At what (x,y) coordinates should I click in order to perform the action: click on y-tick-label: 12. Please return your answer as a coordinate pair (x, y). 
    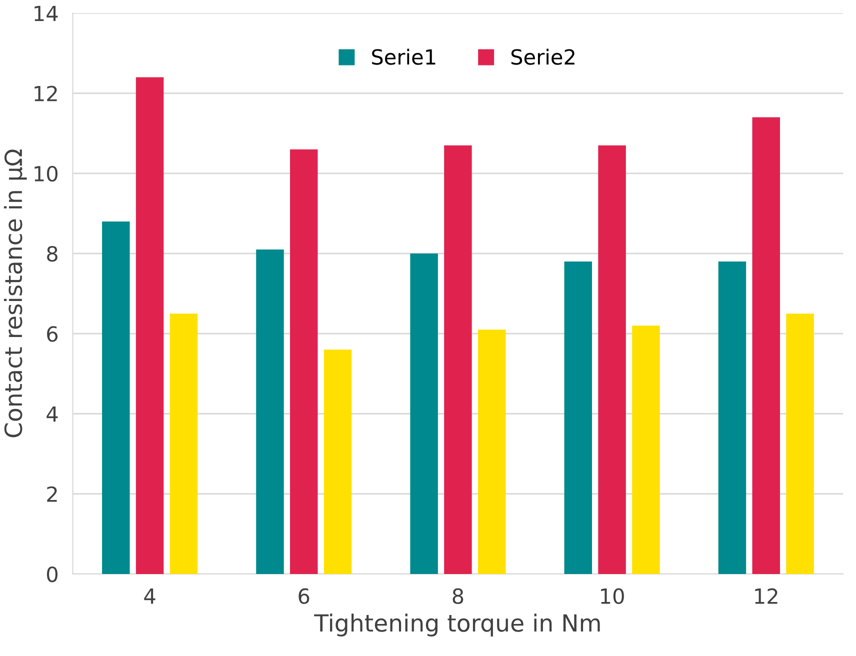
    Looking at the image, I should click on (45, 94).